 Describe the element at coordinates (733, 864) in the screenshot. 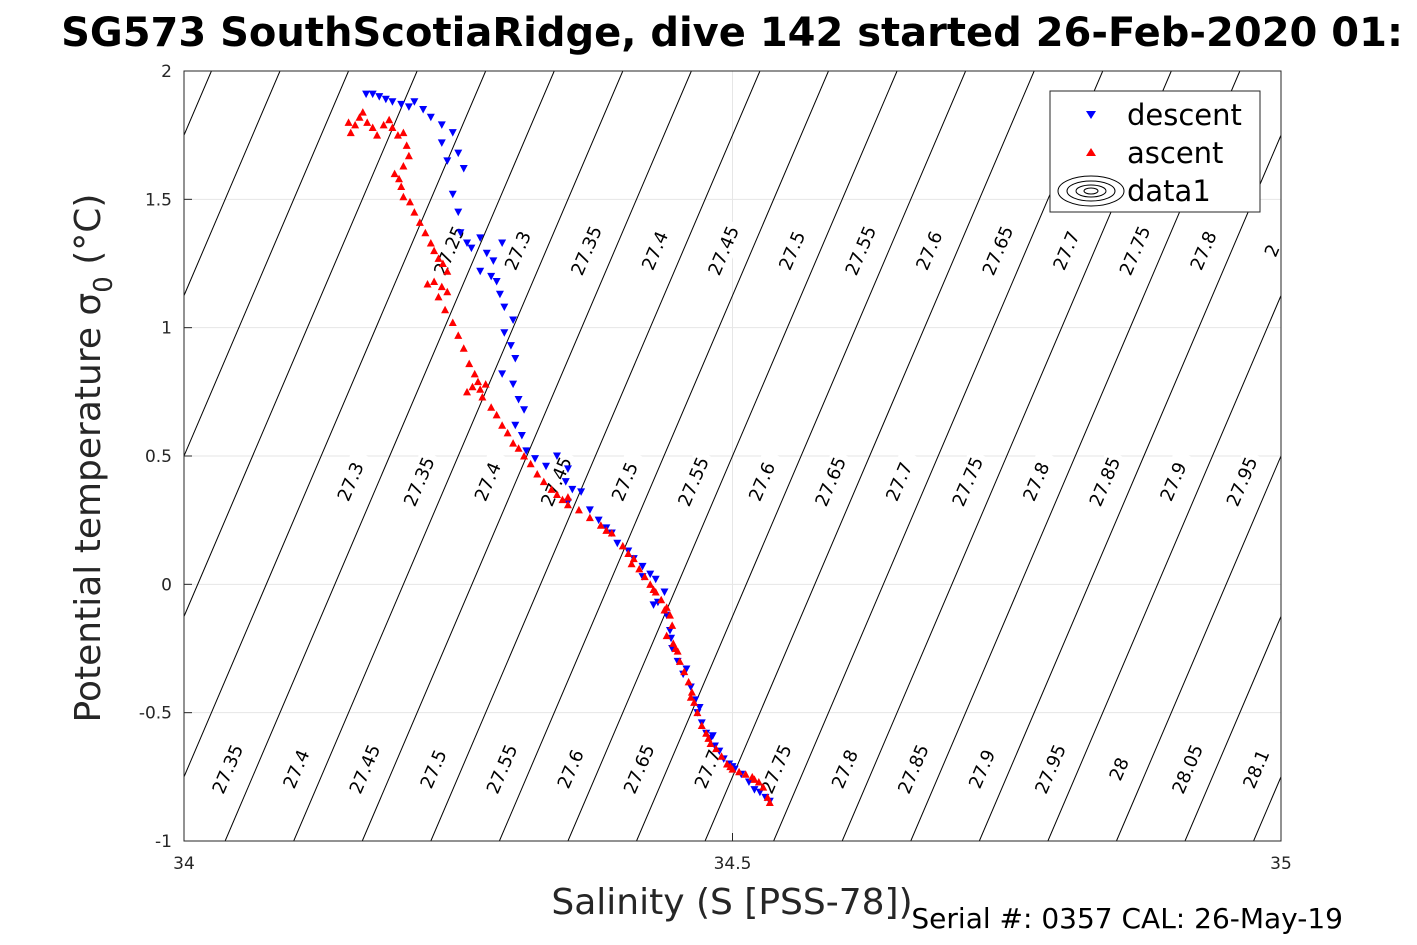

I see `x-tick-label: 34.5` at that location.